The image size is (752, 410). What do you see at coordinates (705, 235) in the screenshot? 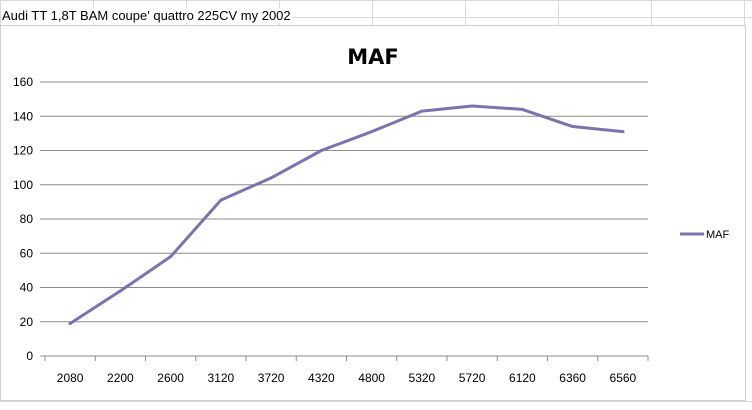
I see `legend: MAF` at bounding box center [705, 235].